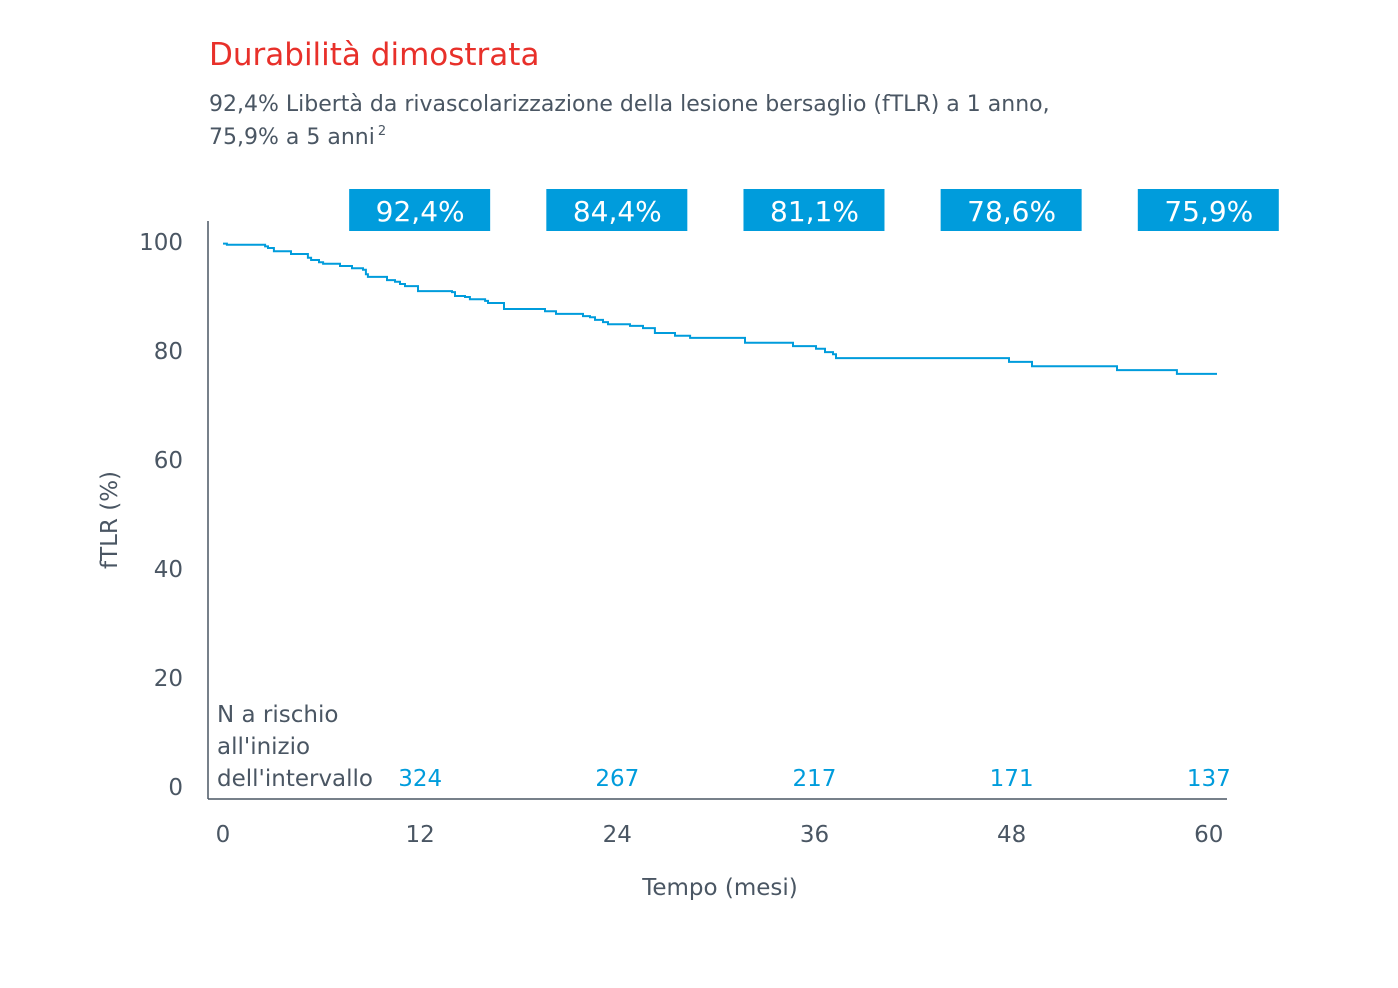 The width and height of the screenshot is (1398, 988). I want to click on x-axis-label: Tempo (mesi), so click(719, 888).